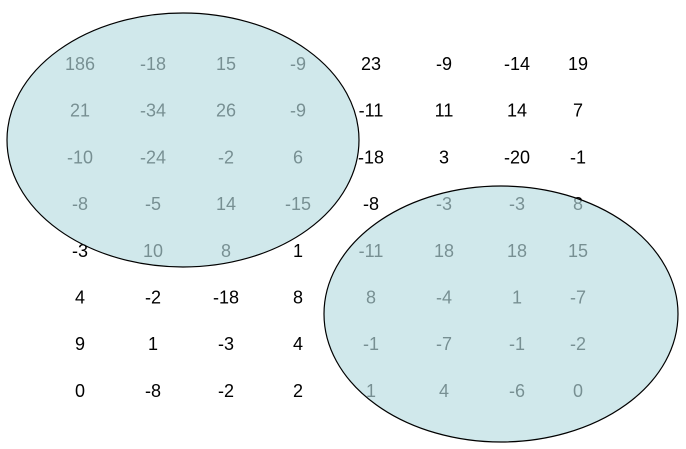 This screenshot has height=449, width=686. What do you see at coordinates (371, 64) in the screenshot?
I see `matrix-cell: 23` at bounding box center [371, 64].